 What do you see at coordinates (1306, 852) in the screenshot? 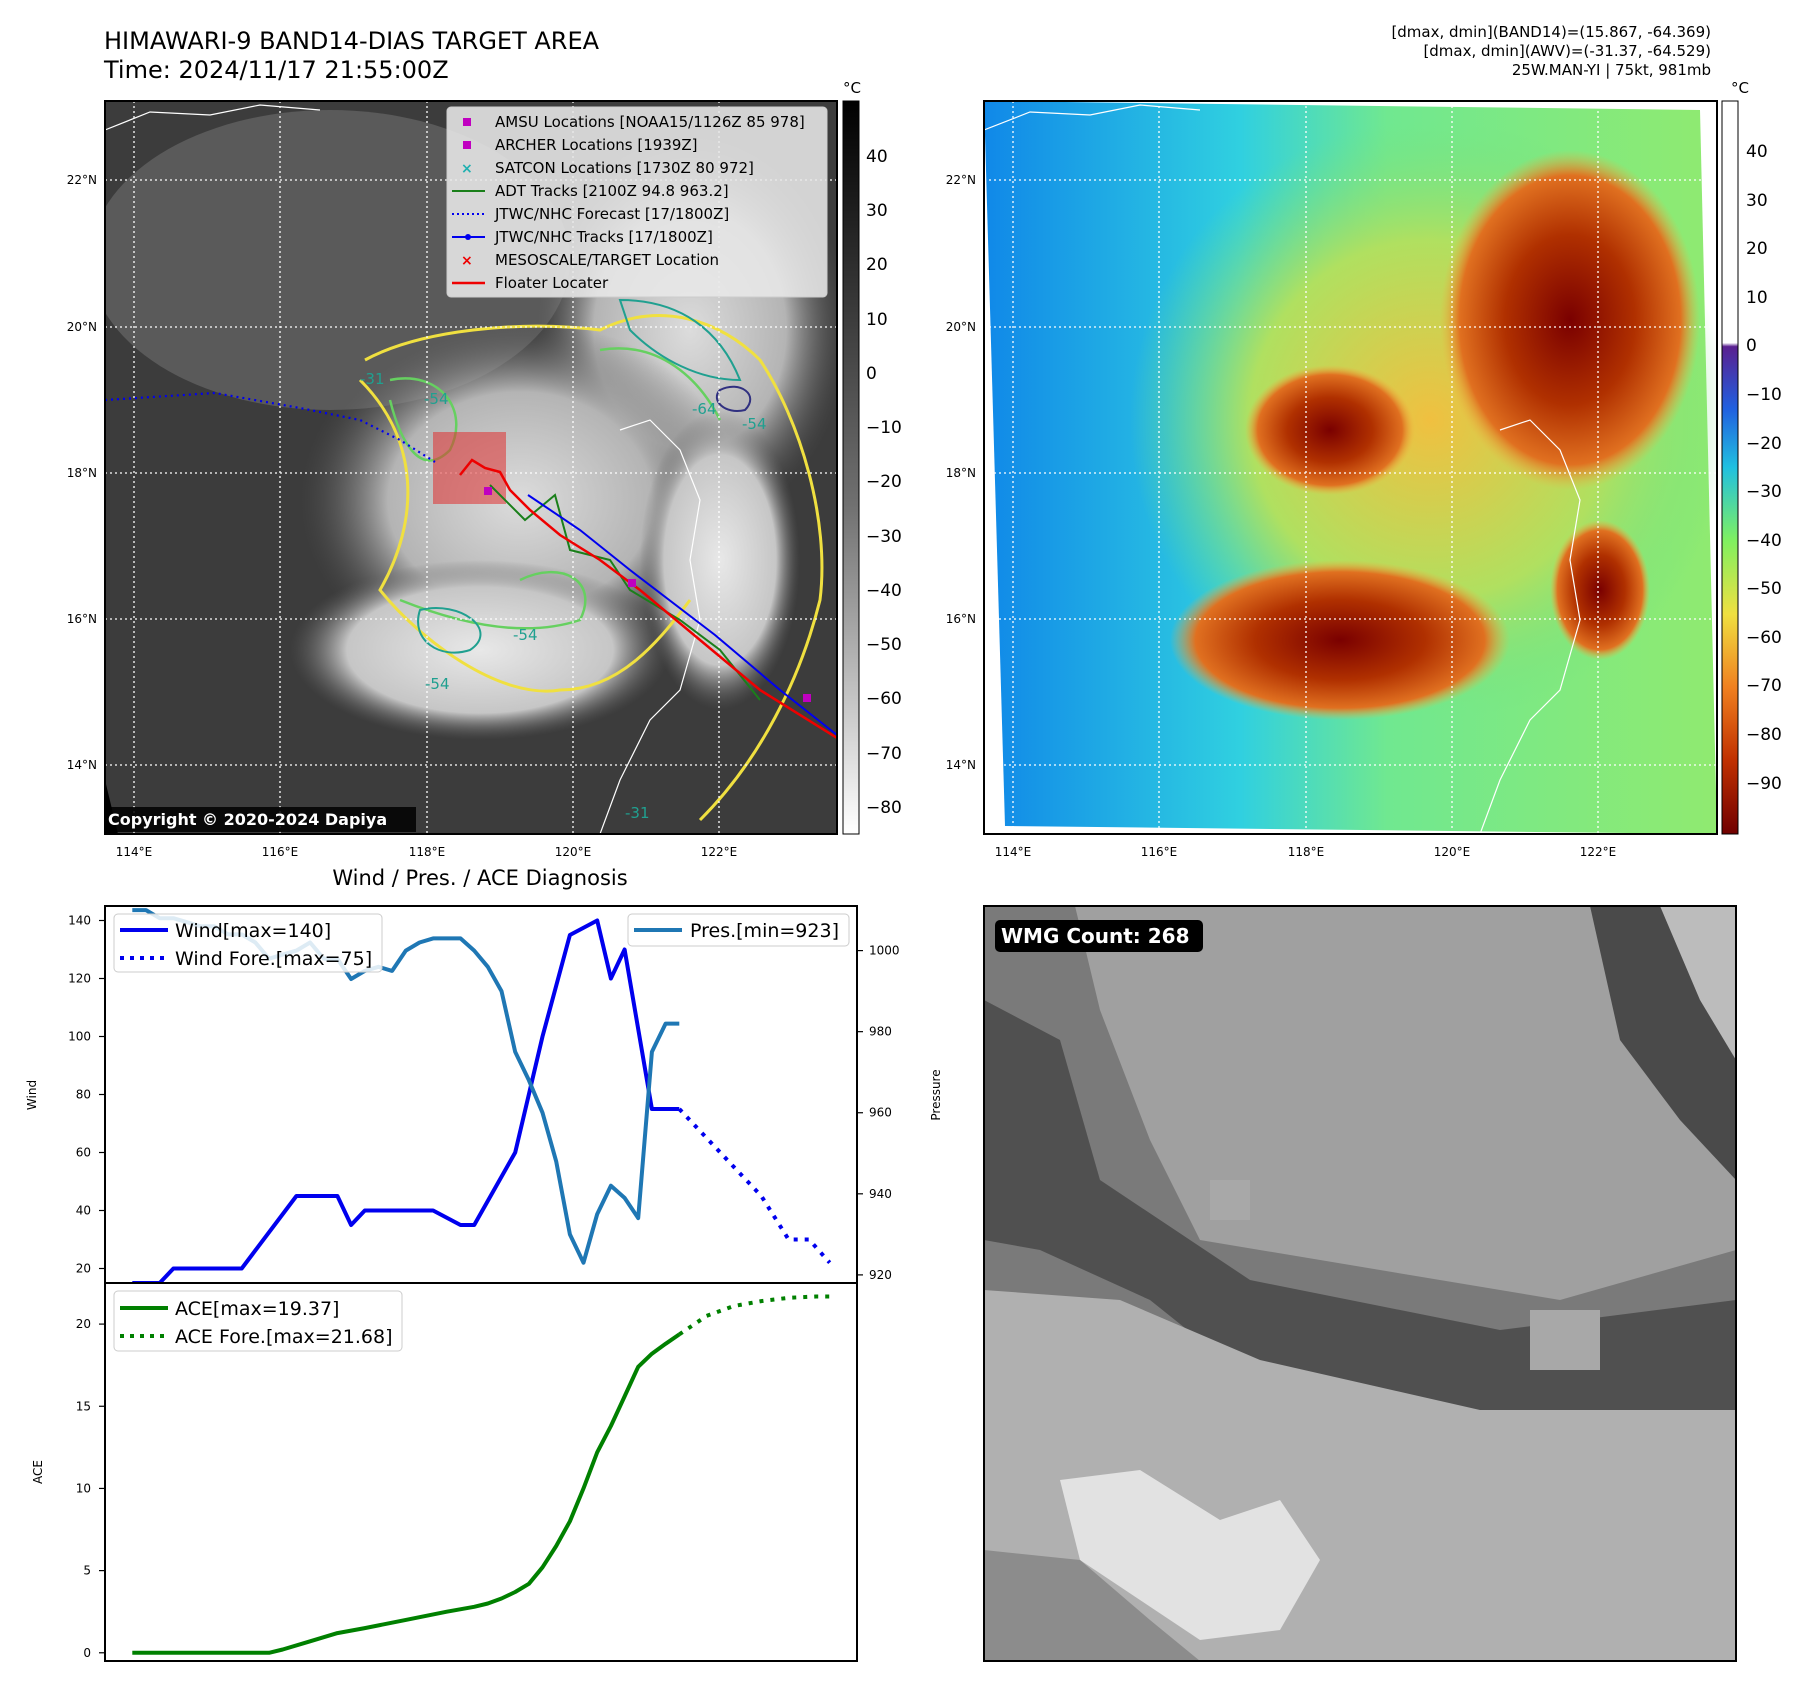
I see `map2-lon-labels: 114°E 116°E 118°E 120°E 122°E` at bounding box center [1306, 852].